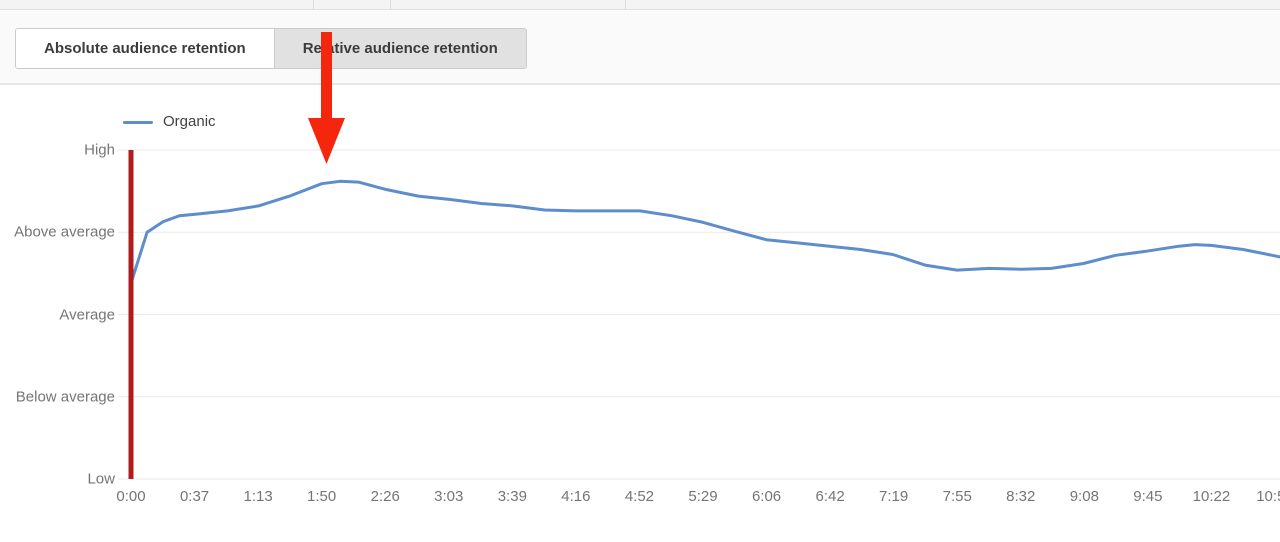 The height and width of the screenshot is (542, 1280). I want to click on x-axis-label: 9:45, so click(1148, 496).